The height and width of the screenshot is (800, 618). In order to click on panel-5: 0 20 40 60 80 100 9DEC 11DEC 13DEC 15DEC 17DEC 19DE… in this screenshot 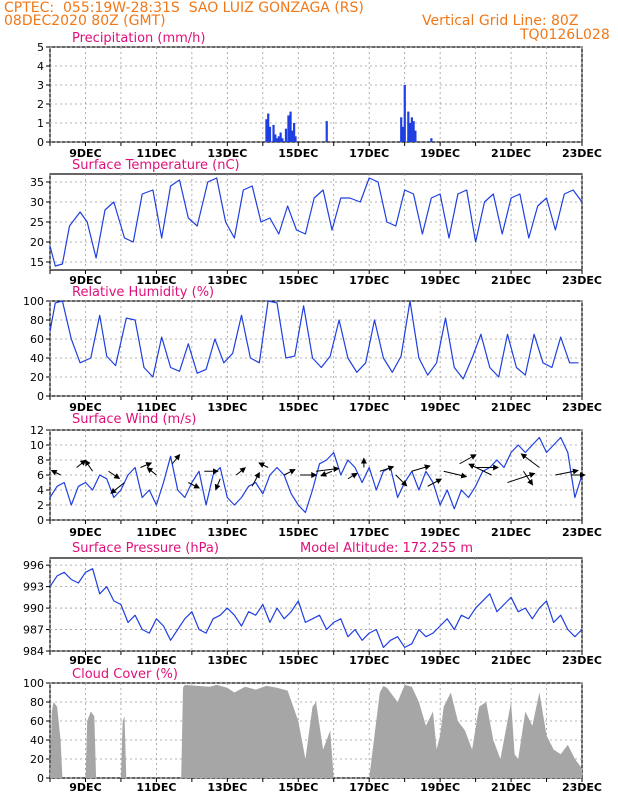, I will do `click(312, 730)`.